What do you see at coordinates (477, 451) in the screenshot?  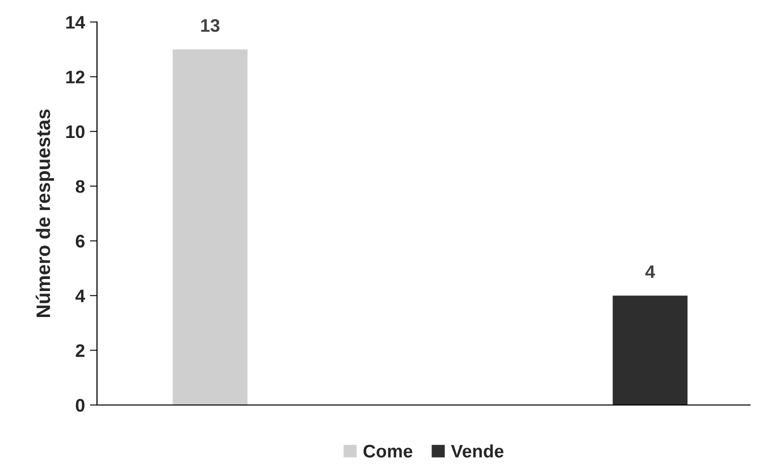 I see `legend-label: Vende` at bounding box center [477, 451].